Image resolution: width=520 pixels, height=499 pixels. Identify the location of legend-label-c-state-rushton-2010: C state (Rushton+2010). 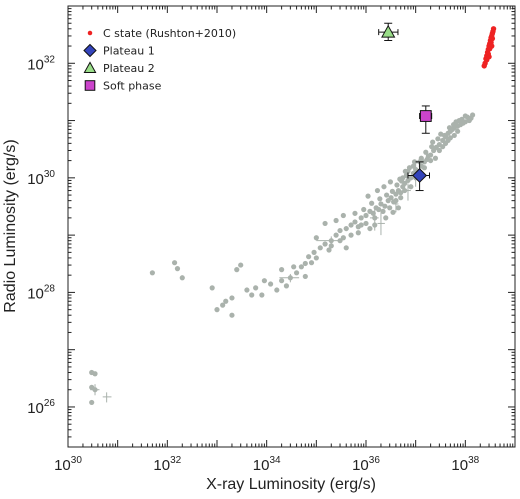
(169, 33).